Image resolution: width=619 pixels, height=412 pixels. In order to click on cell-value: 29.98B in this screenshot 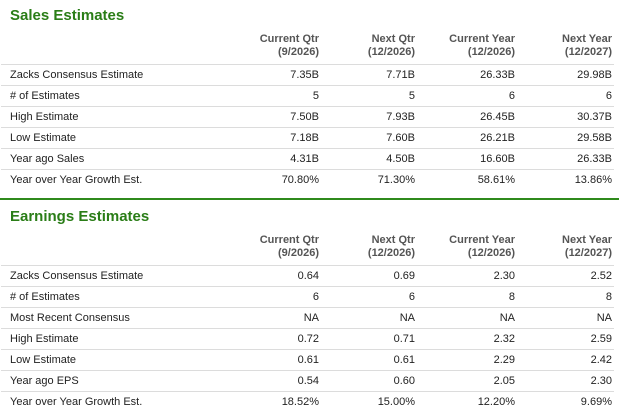, I will do `click(565, 75)`.